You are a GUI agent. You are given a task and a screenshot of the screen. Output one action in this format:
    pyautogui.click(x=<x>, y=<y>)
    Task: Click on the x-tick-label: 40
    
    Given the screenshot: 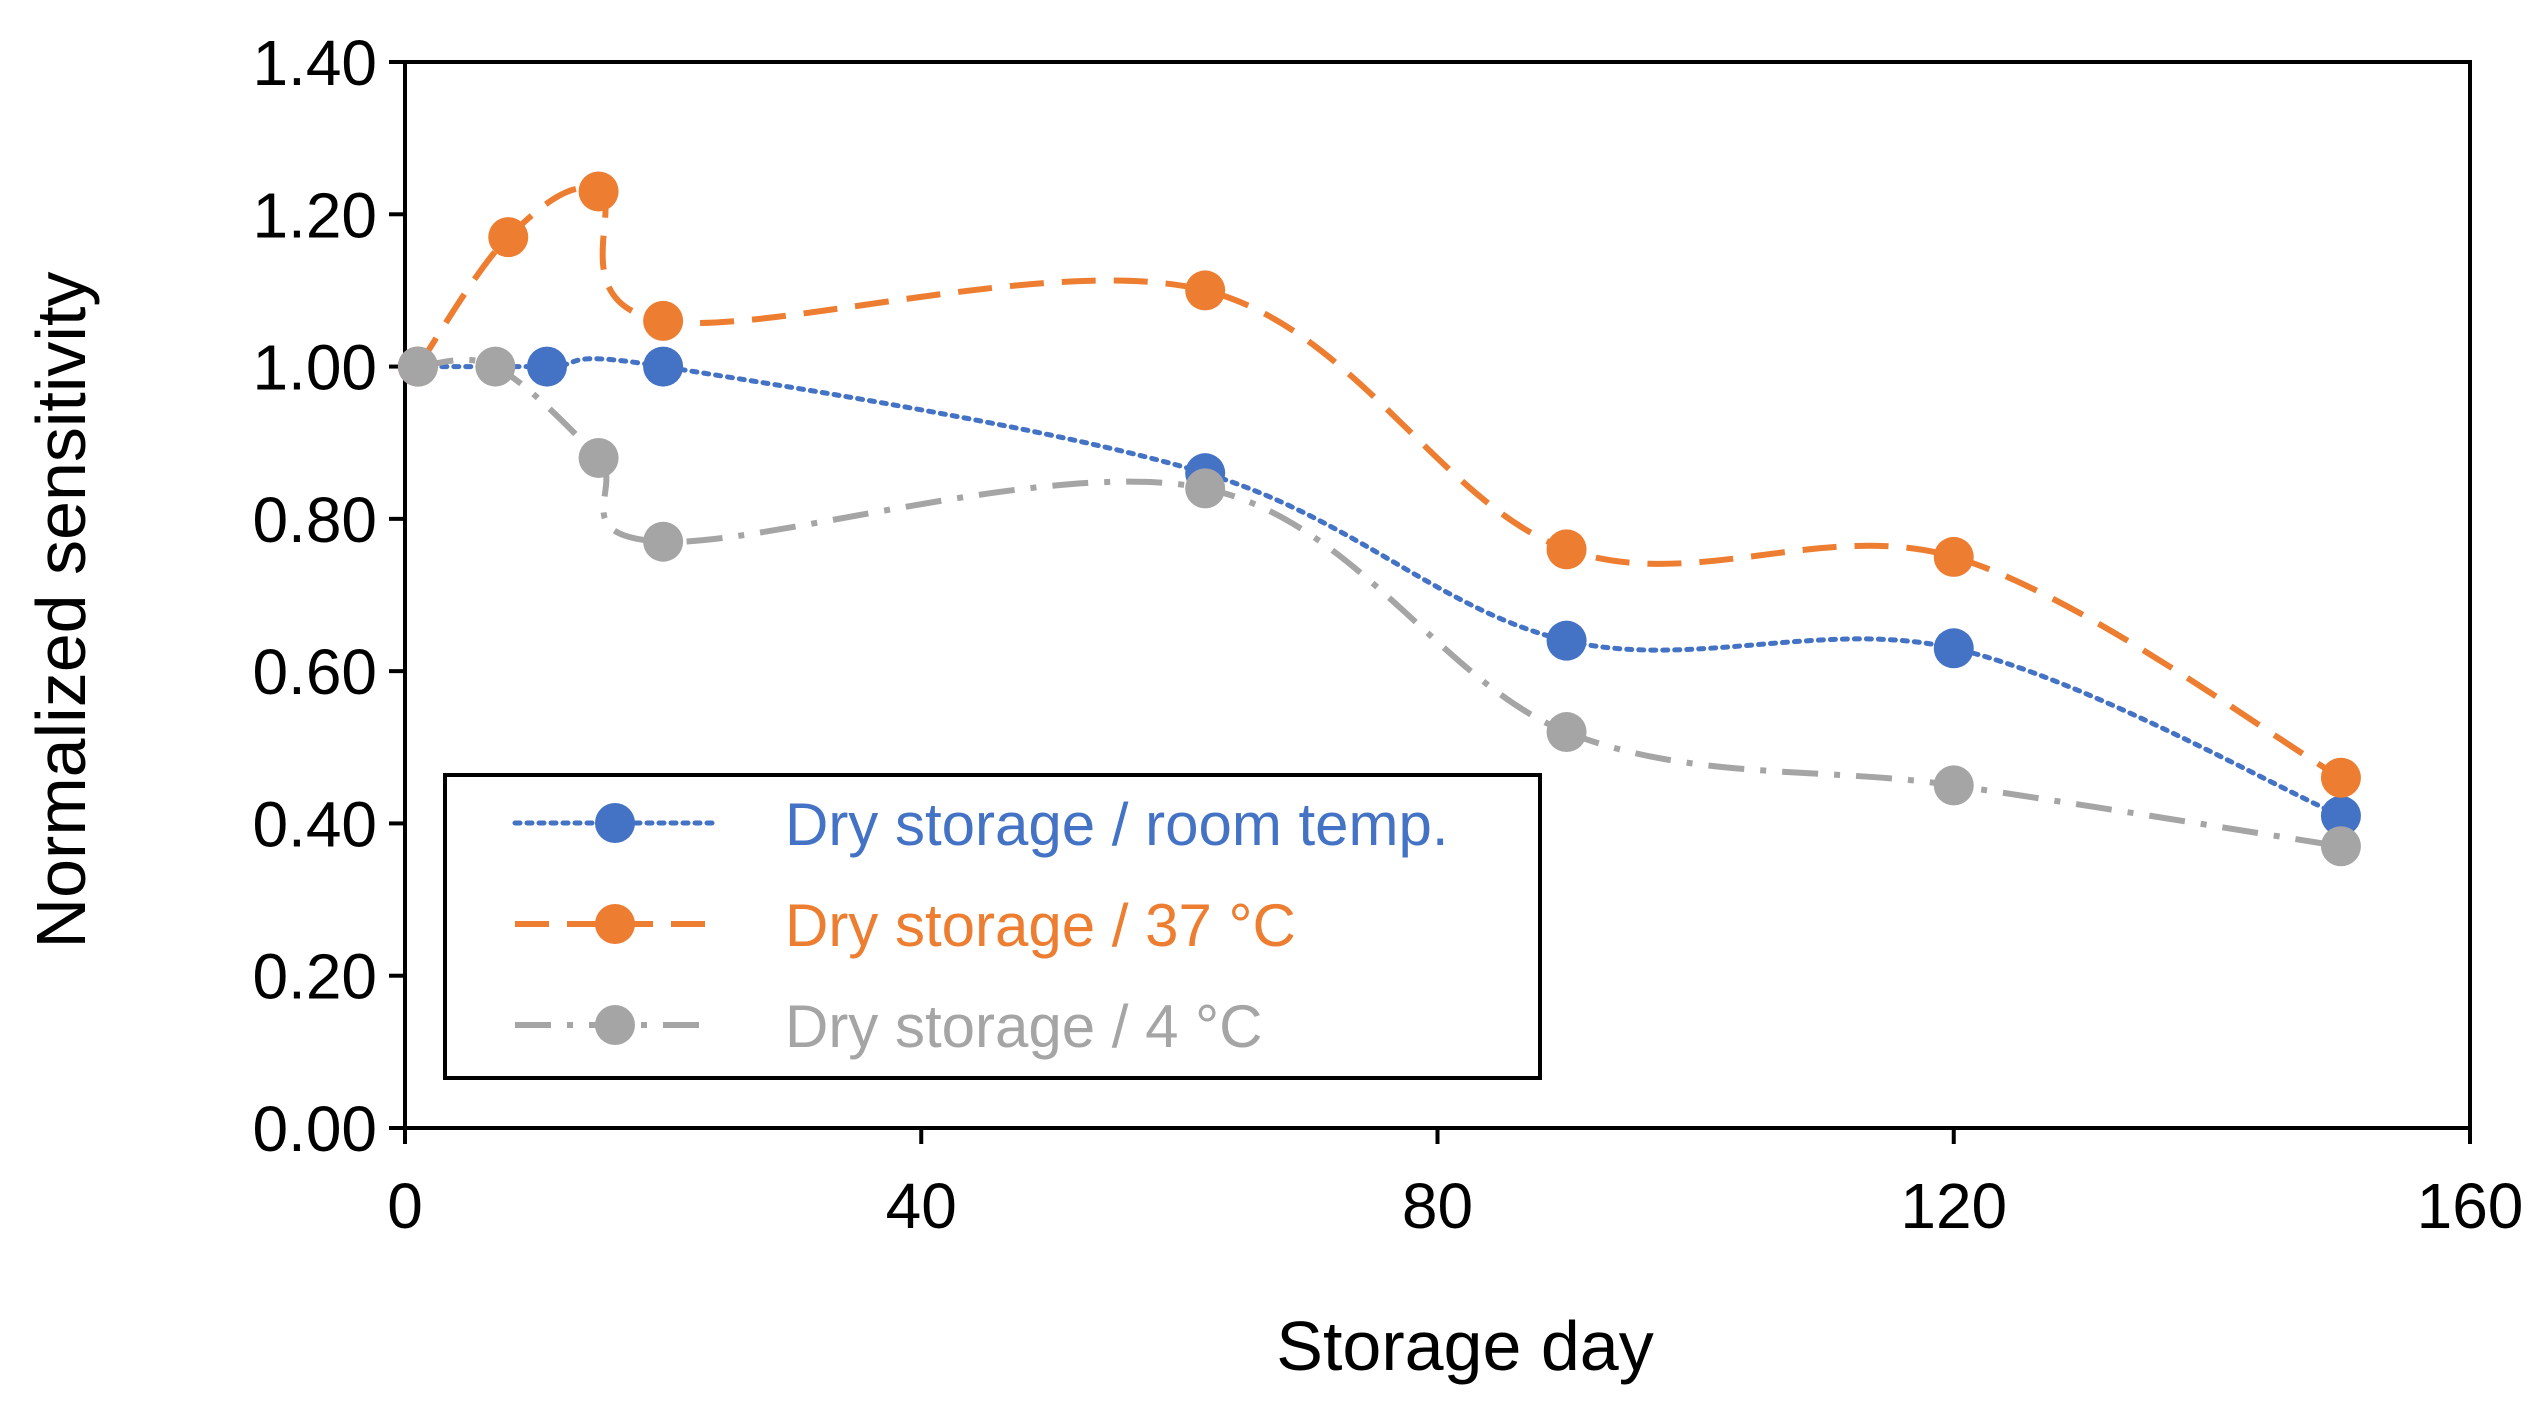 What is the action you would take?
    pyautogui.click(x=921, y=1206)
    